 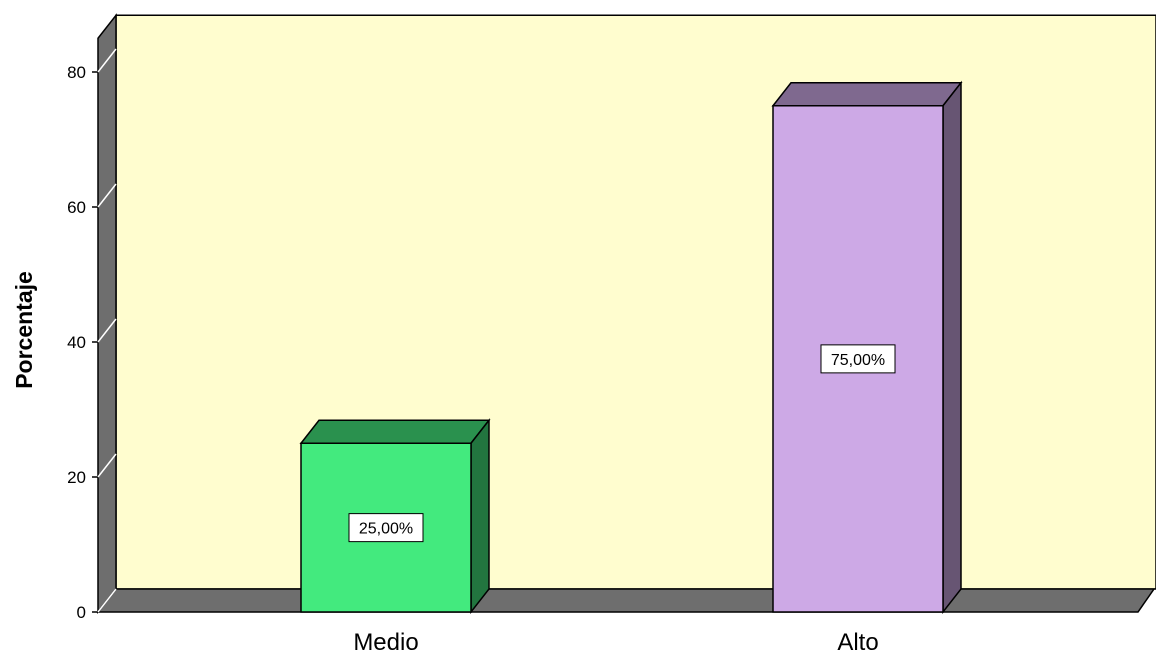 I want to click on x-axis-categories: Medio Alto, so click(x=615, y=642).